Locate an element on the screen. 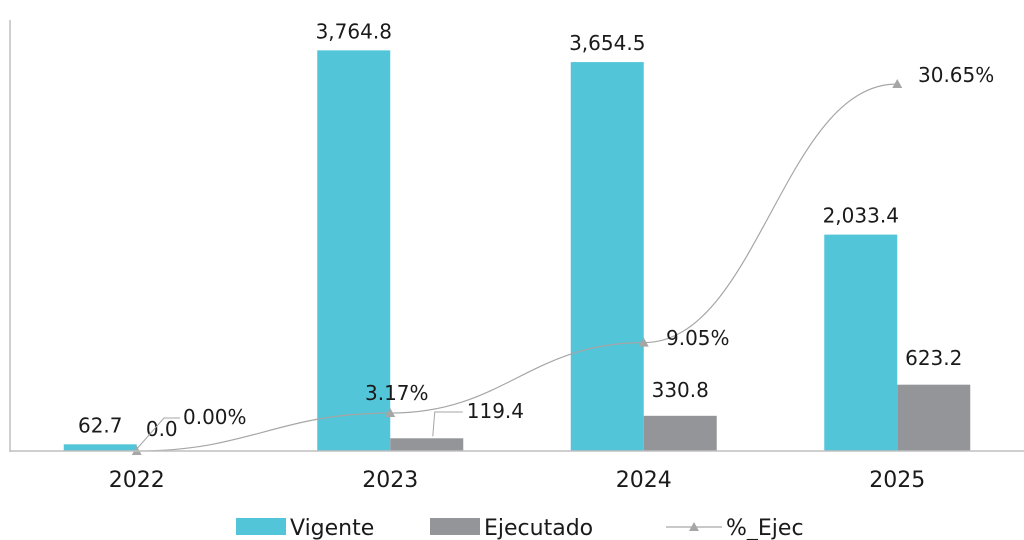 The width and height of the screenshot is (1024, 540). legend-marker-pct-ejec is located at coordinates (694, 526).